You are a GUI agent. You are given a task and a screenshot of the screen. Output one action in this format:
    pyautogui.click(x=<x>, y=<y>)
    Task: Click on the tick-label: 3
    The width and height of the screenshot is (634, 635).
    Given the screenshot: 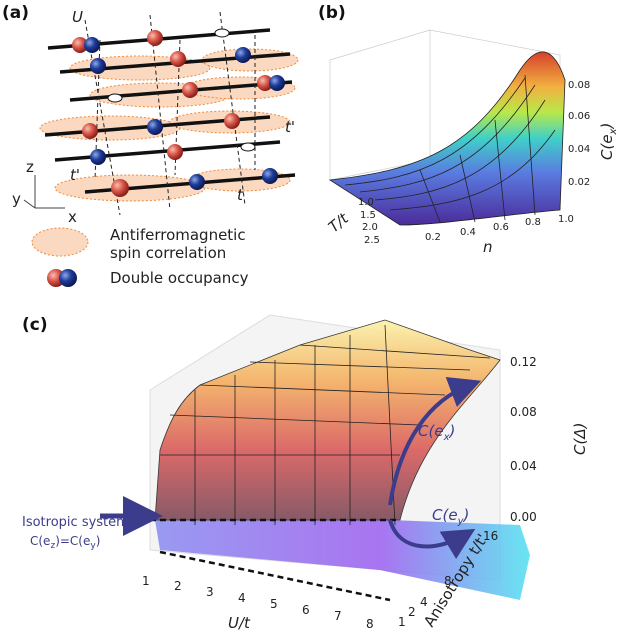 What is the action you would take?
    pyautogui.click(x=210, y=592)
    